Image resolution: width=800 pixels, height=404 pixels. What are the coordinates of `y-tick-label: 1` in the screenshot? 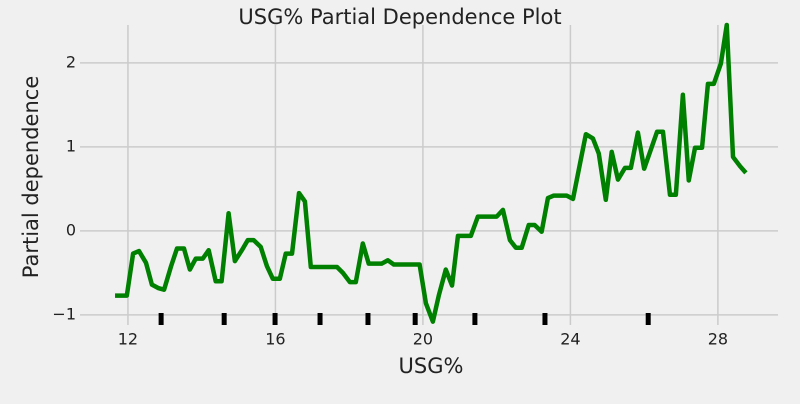 It's located at (71, 145).